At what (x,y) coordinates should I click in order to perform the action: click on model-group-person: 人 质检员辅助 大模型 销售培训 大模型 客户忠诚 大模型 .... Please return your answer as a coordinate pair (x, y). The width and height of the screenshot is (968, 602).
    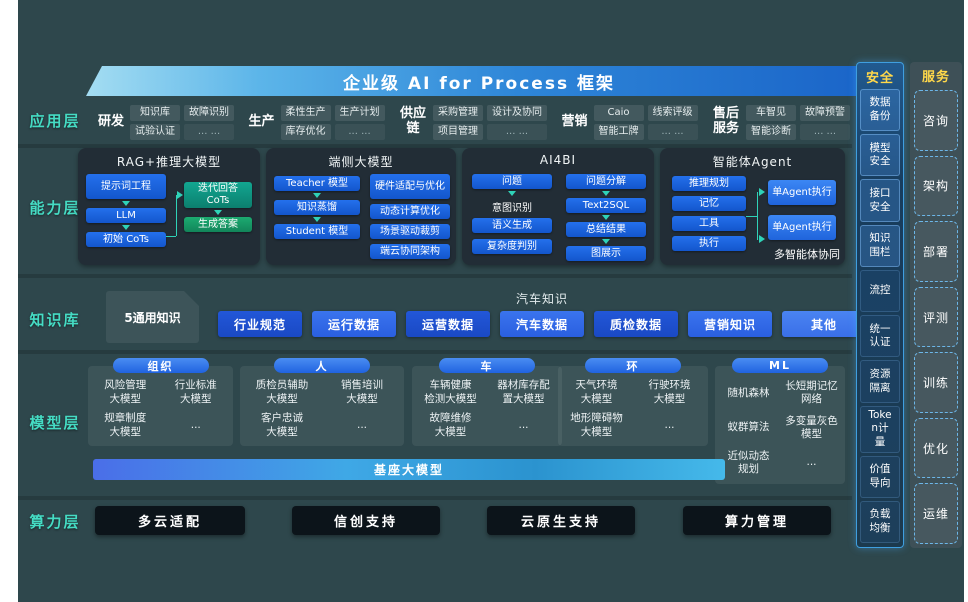
    Looking at the image, I should click on (322, 402).